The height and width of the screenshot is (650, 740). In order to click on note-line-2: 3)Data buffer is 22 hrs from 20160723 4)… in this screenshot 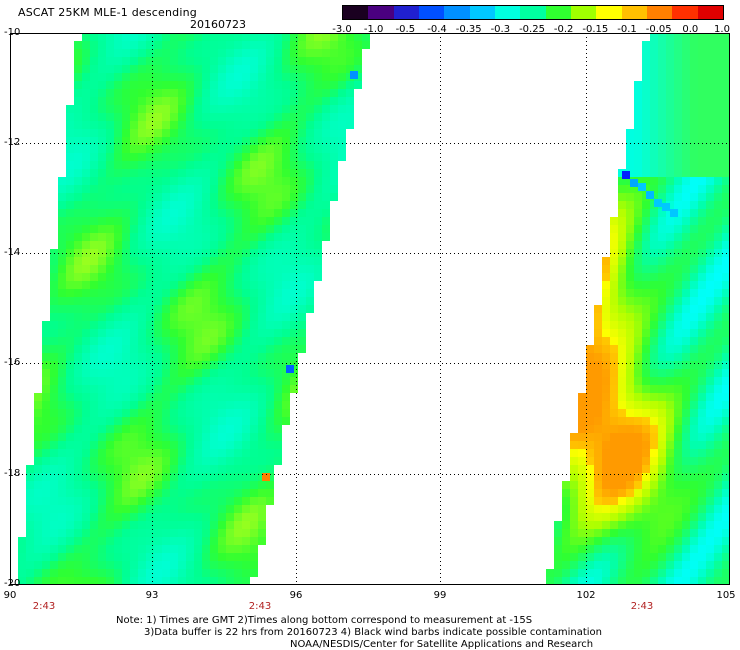, I will do `click(373, 632)`.